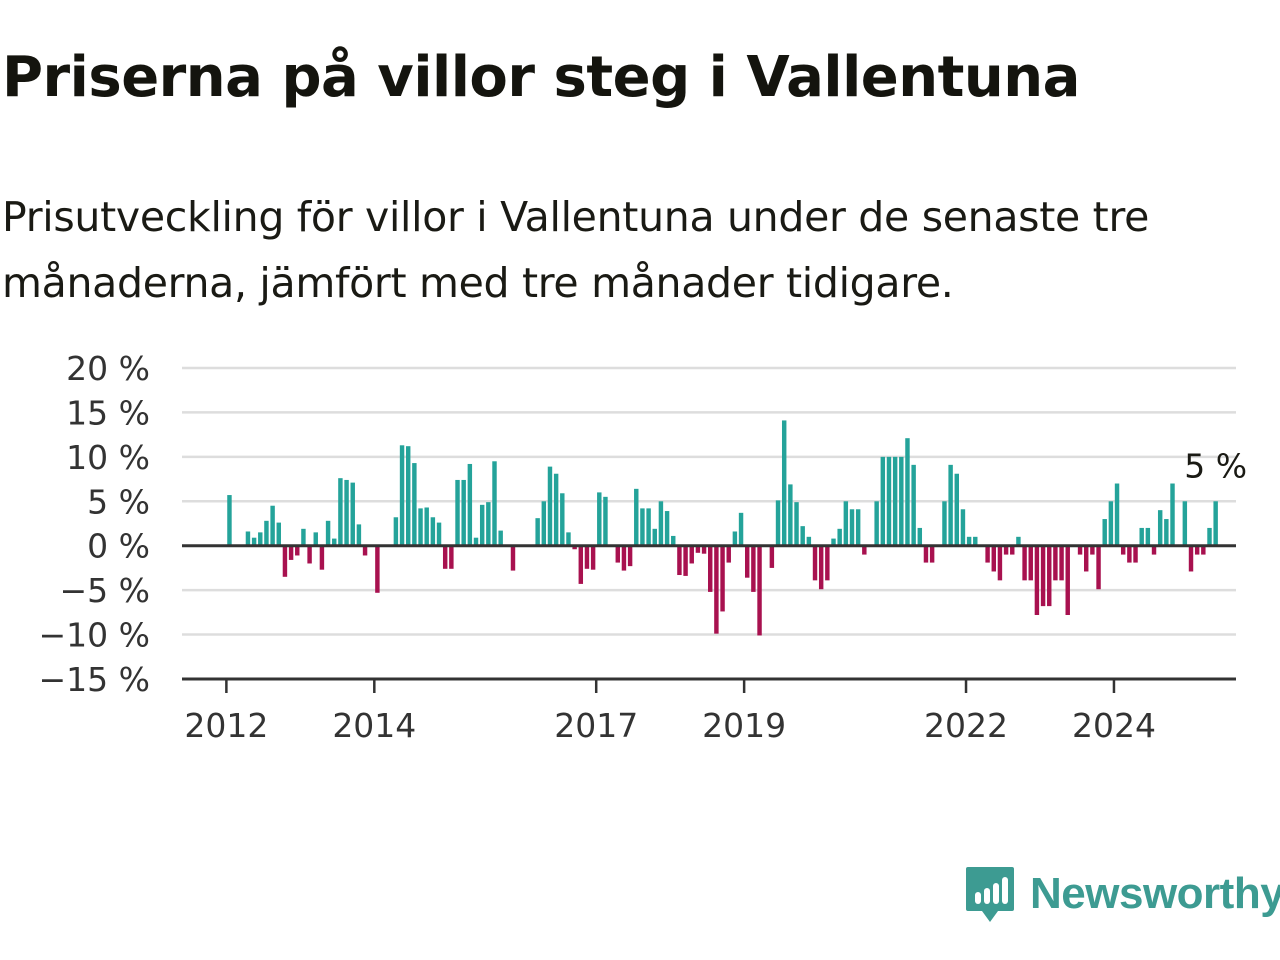 The width and height of the screenshot is (1280, 960). I want to click on brand-name: Newsworthy, so click(1155, 893).